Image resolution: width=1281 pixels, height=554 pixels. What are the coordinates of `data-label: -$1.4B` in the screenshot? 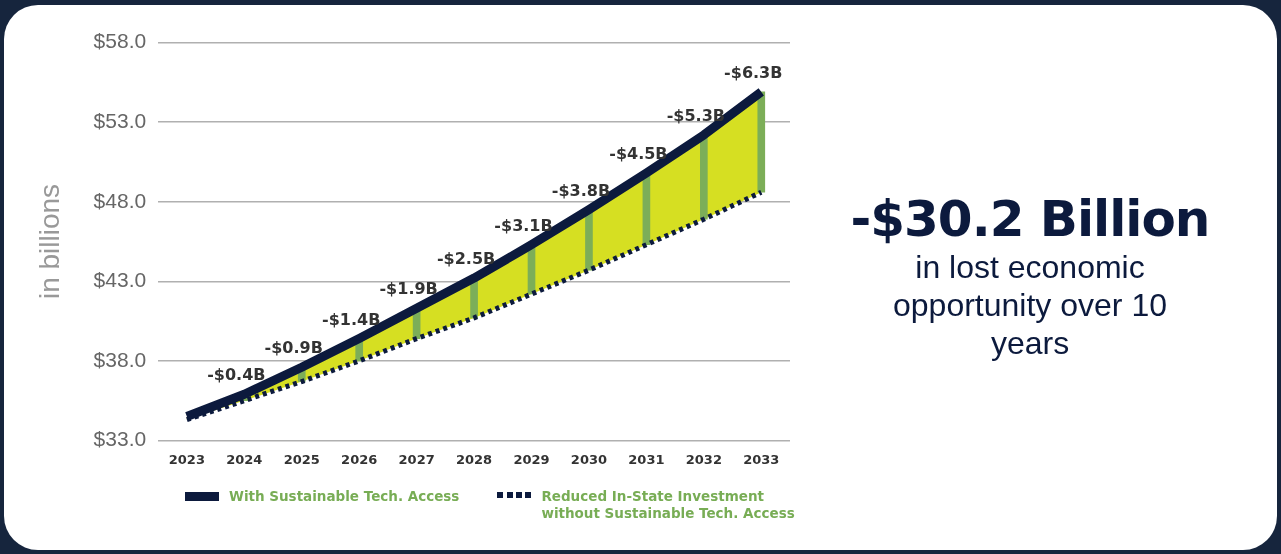 It's located at (351, 319).